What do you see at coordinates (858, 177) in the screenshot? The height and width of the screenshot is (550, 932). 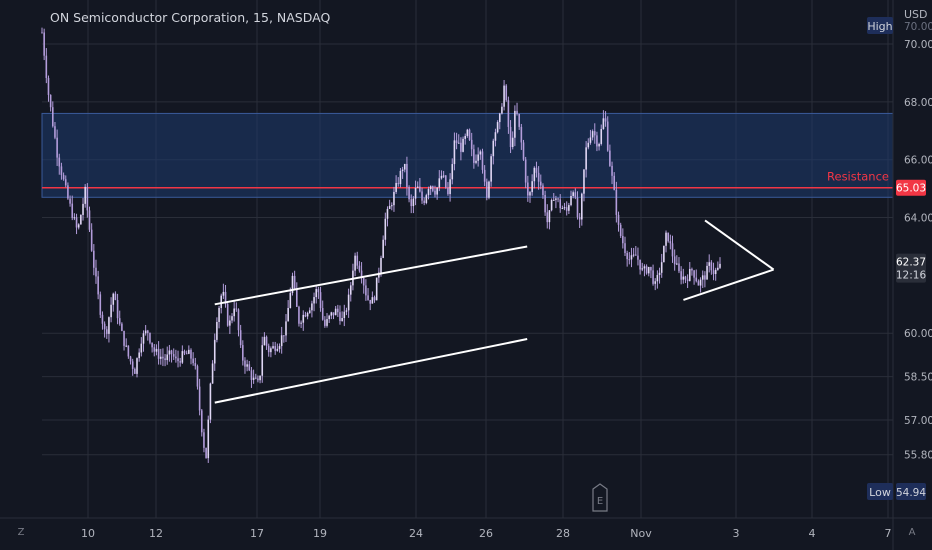 I see `resistance-label: Resistance` at bounding box center [858, 177].